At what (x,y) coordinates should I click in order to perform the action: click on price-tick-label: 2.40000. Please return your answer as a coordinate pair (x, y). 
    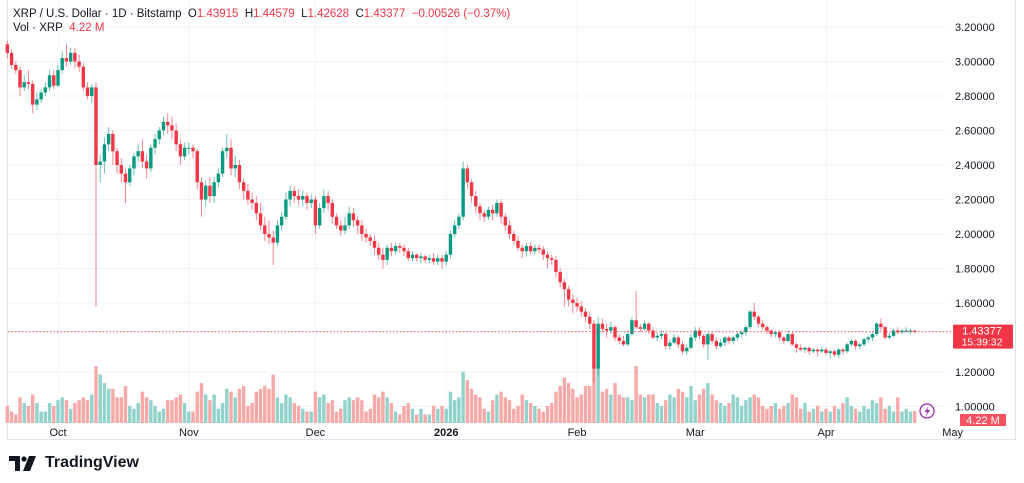
    Looking at the image, I should click on (975, 166).